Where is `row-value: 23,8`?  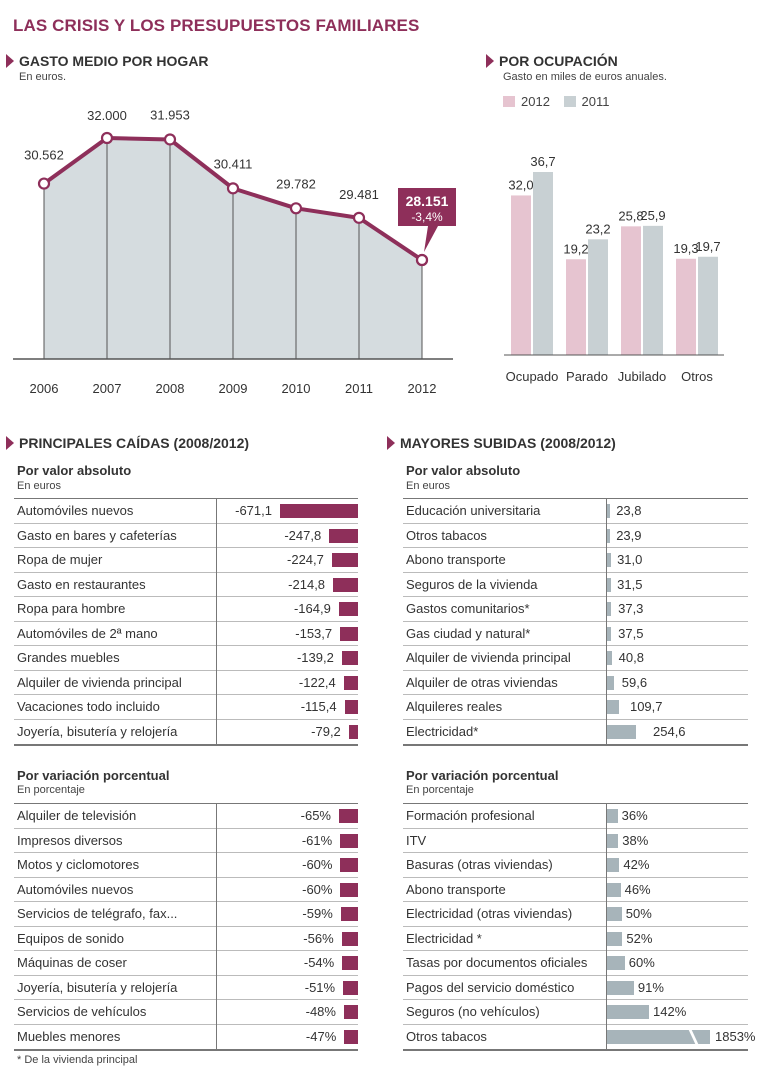
row-value: 23,8 is located at coordinates (629, 510).